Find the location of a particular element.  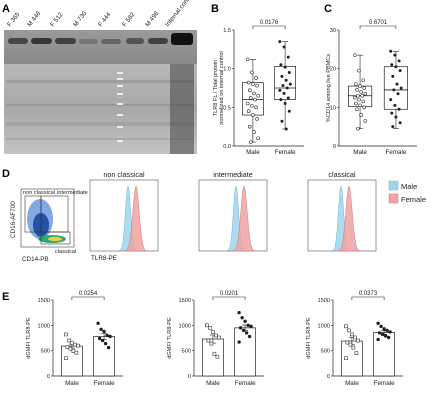

y-tick-label: 500 is located at coordinates (325, 352).